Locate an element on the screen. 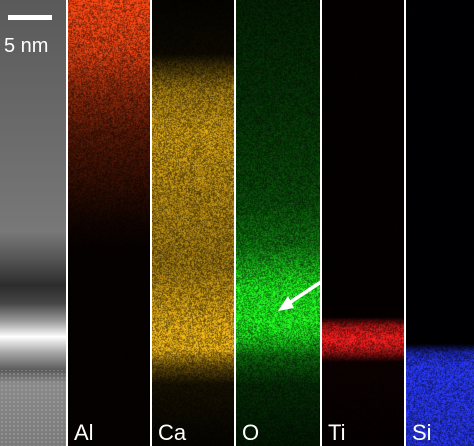  si-map is located at coordinates (440, 223).